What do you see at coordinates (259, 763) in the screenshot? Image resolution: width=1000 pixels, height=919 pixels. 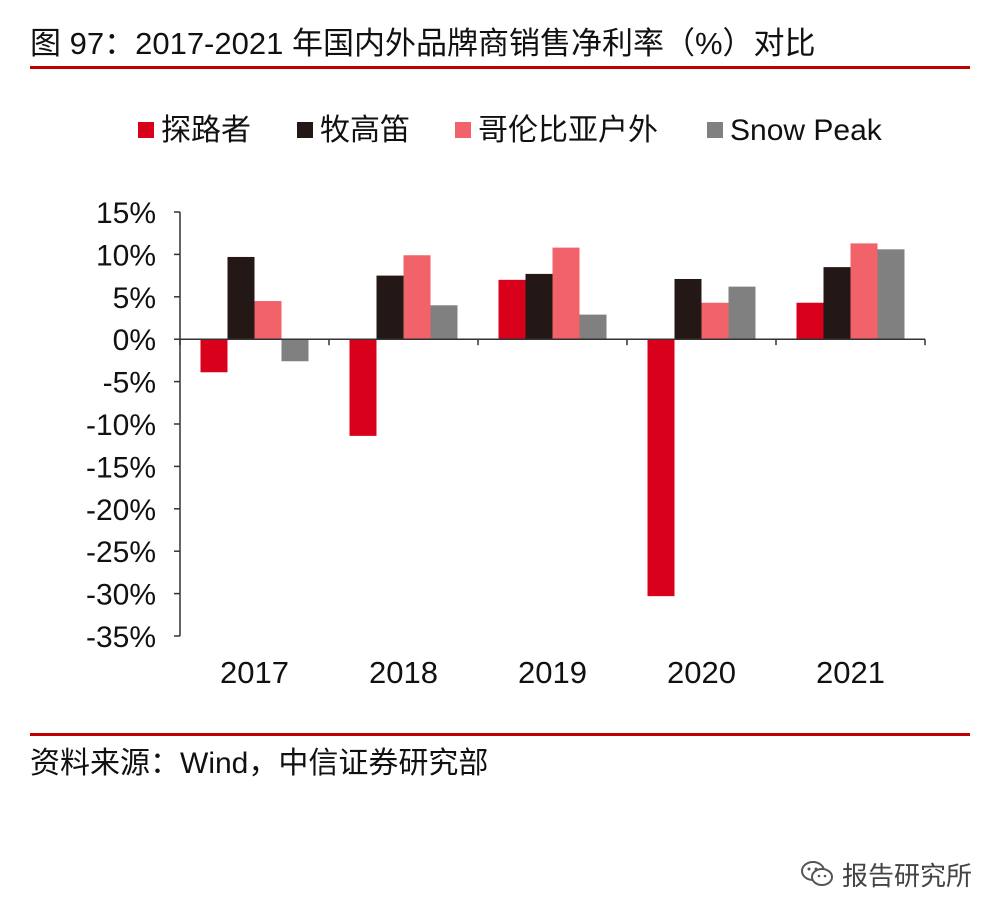 I see `source-note: 资料来源：Wind，中信证券研究部` at bounding box center [259, 763].